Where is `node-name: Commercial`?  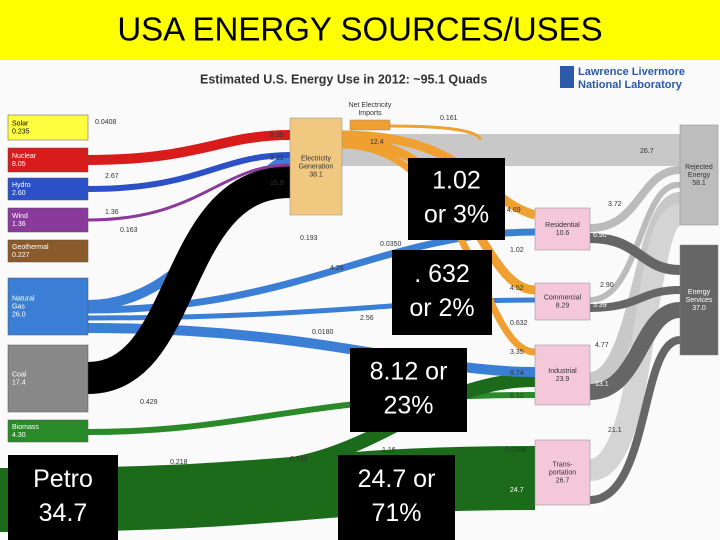 node-name: Commercial is located at coordinates (563, 297).